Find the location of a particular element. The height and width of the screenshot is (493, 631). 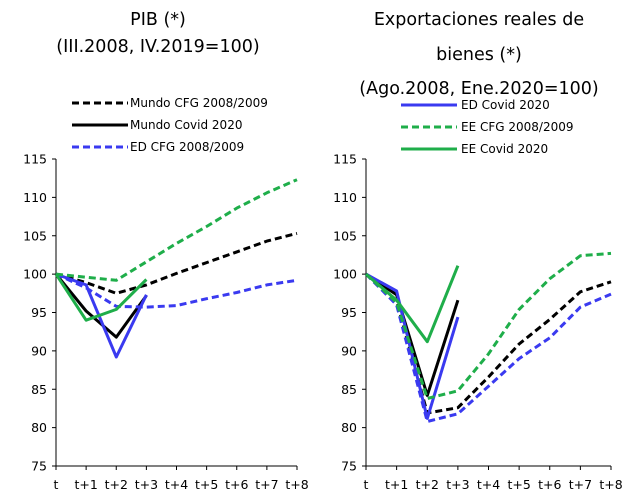

left-y-tick-label: 95 is located at coordinates (39, 312).